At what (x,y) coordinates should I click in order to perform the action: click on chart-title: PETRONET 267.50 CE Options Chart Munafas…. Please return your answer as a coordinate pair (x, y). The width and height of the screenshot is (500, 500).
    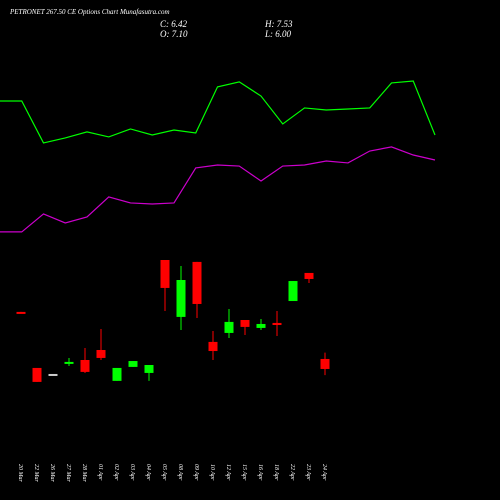
    Looking at the image, I should click on (89, 12).